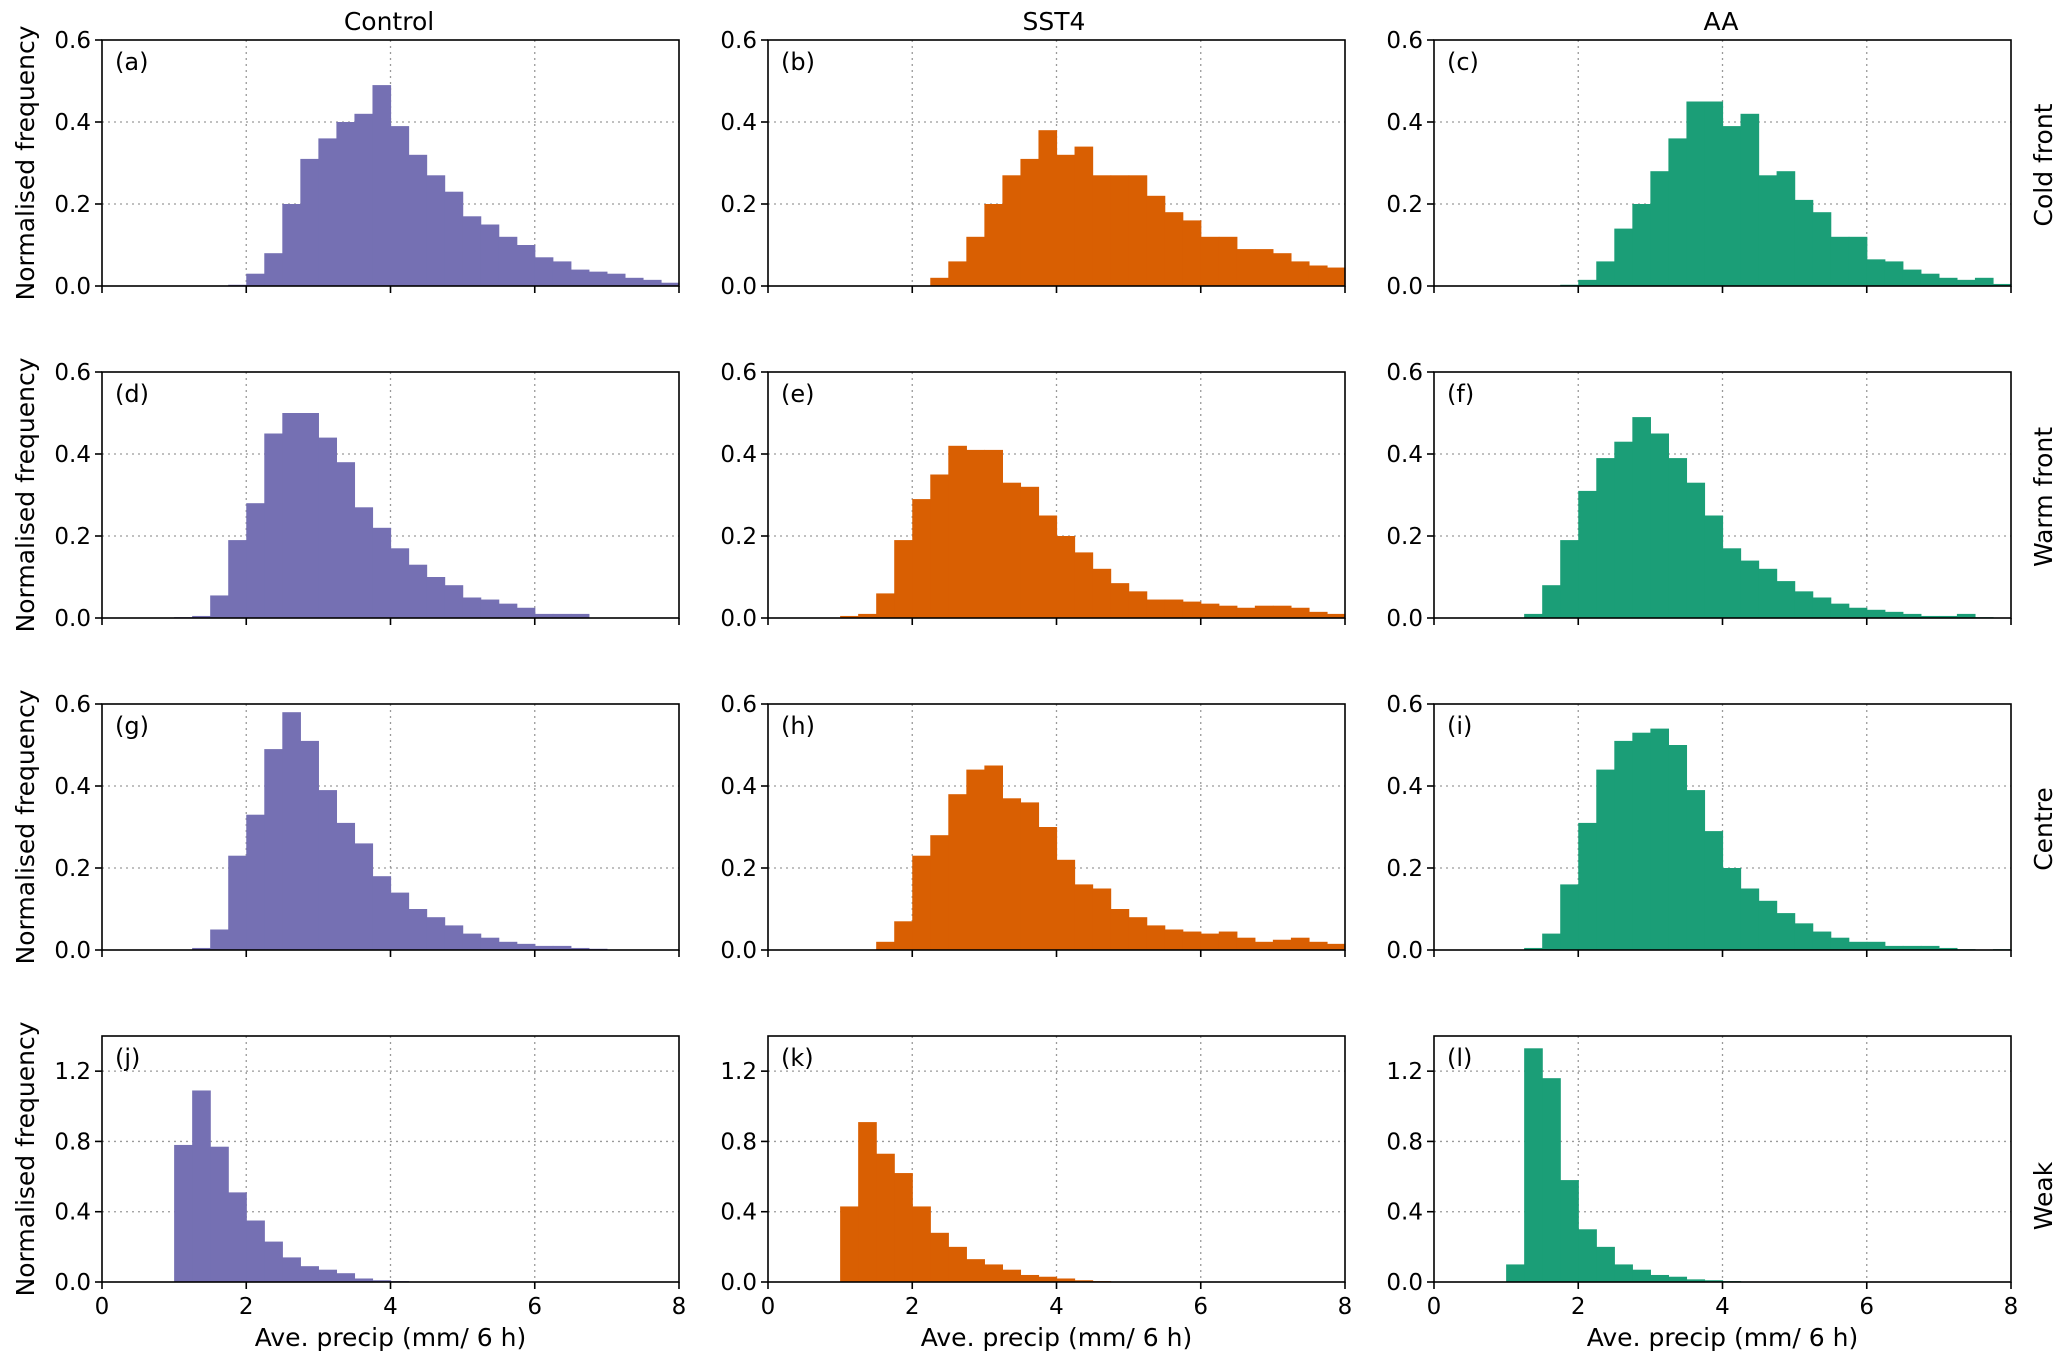 The width and height of the screenshot is (2067, 1361). I want to click on x-axis-label-sst4: Ave. precip (mm/ 6 h), so click(1056, 1337).